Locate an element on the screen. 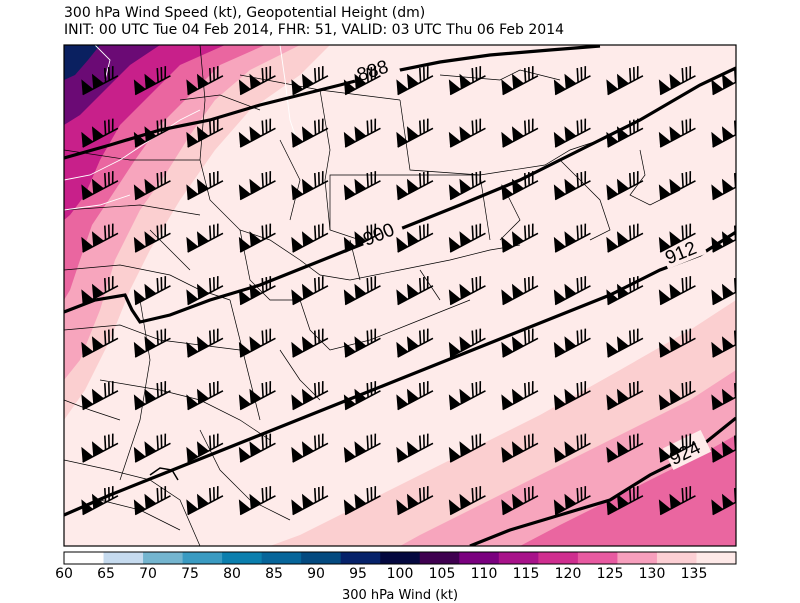 This screenshot has height=603, width=800. colorbar-tick-label: 135 is located at coordinates (694, 574).